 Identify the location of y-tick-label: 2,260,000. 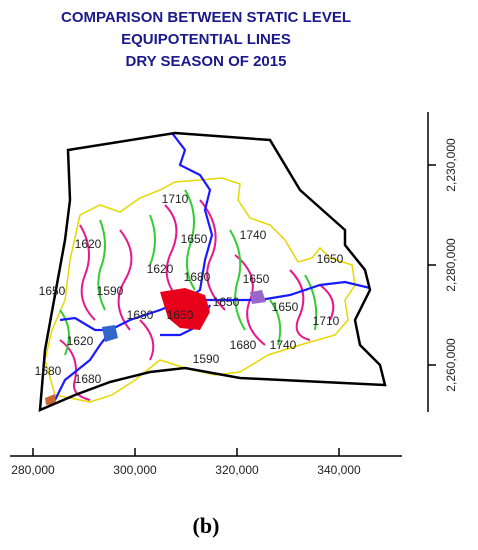
(451, 365).